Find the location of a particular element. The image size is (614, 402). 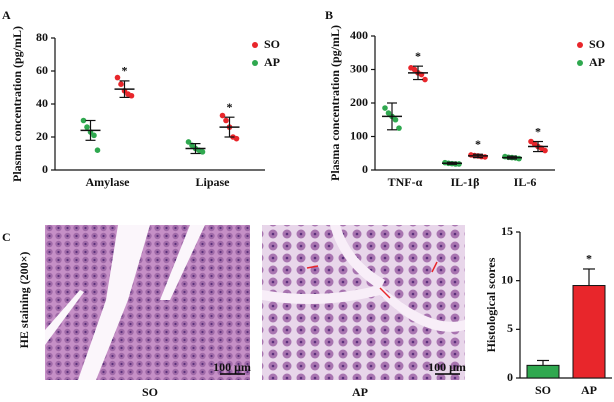

y-tick-label: 60 is located at coordinates (42, 70).